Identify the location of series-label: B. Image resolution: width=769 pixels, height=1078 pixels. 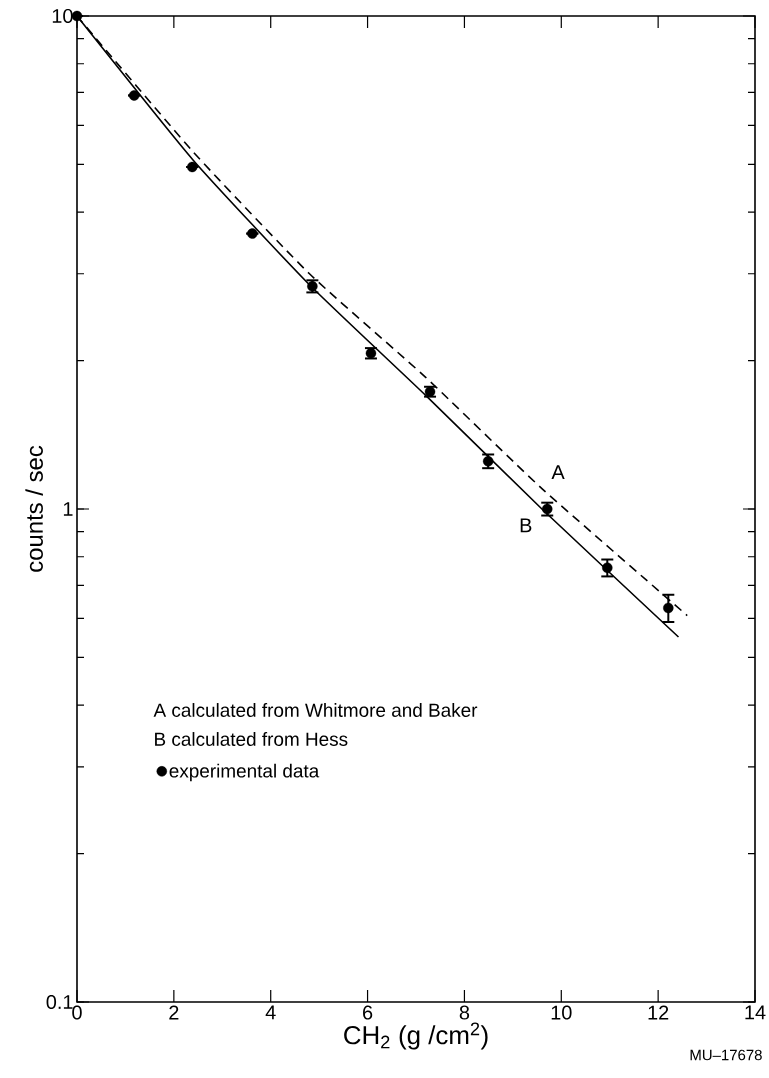
(526, 525).